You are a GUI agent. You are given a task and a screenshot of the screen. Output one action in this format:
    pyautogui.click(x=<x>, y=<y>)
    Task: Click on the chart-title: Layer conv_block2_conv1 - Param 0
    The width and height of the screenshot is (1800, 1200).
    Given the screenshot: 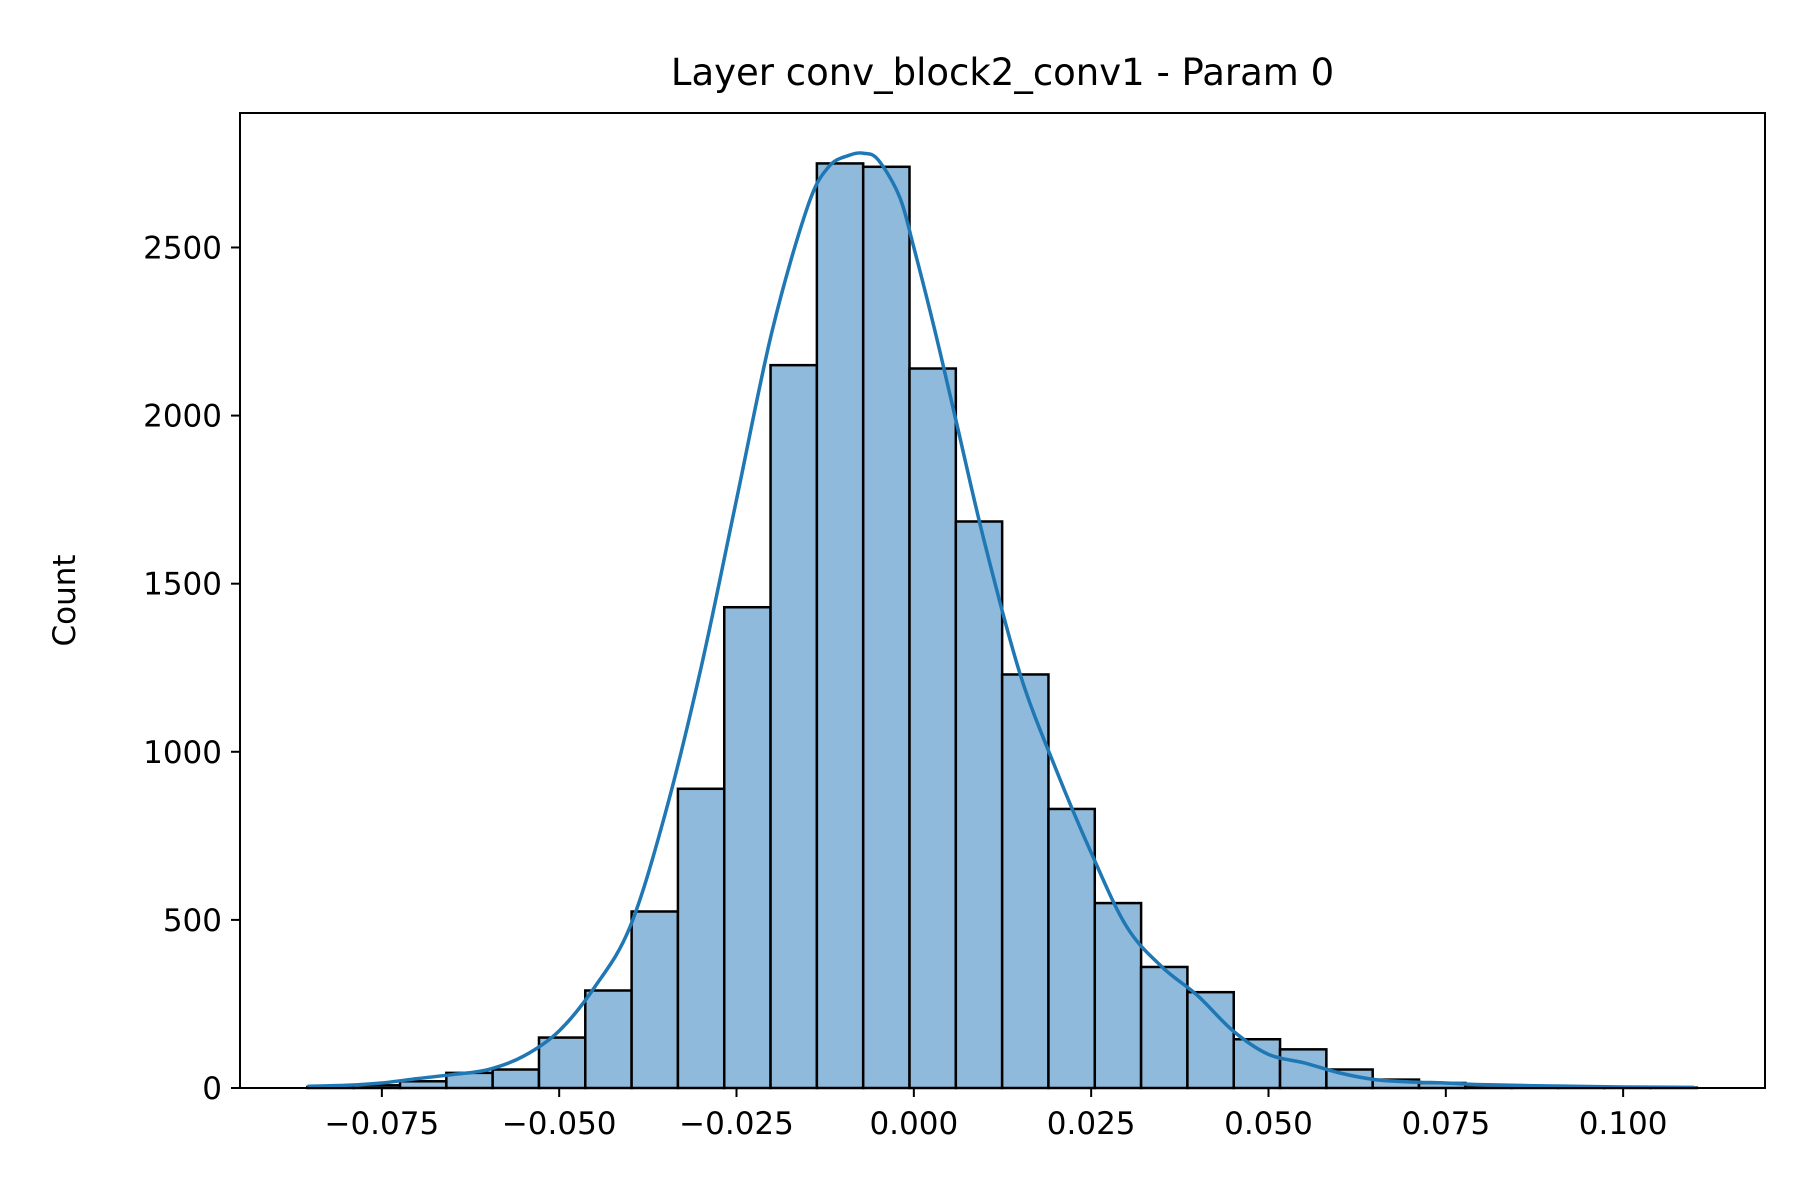 What is the action you would take?
    pyautogui.click(x=1002, y=72)
    